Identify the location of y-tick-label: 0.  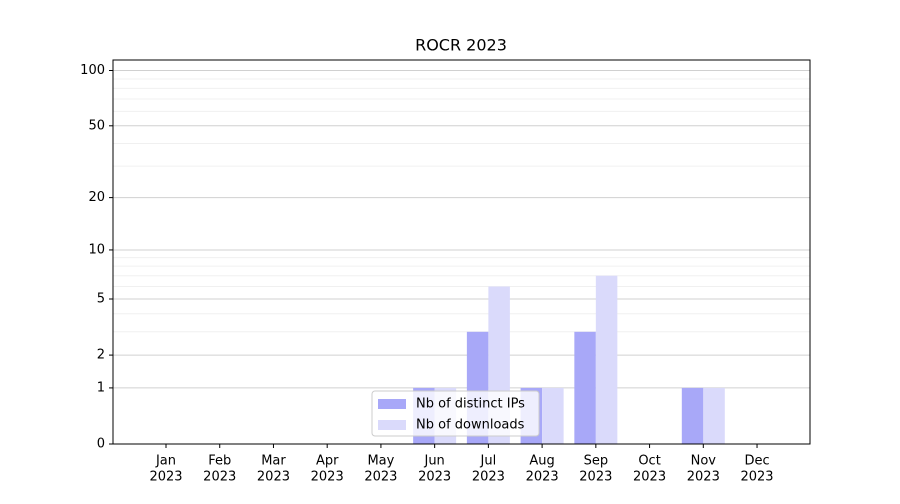
(101, 444).